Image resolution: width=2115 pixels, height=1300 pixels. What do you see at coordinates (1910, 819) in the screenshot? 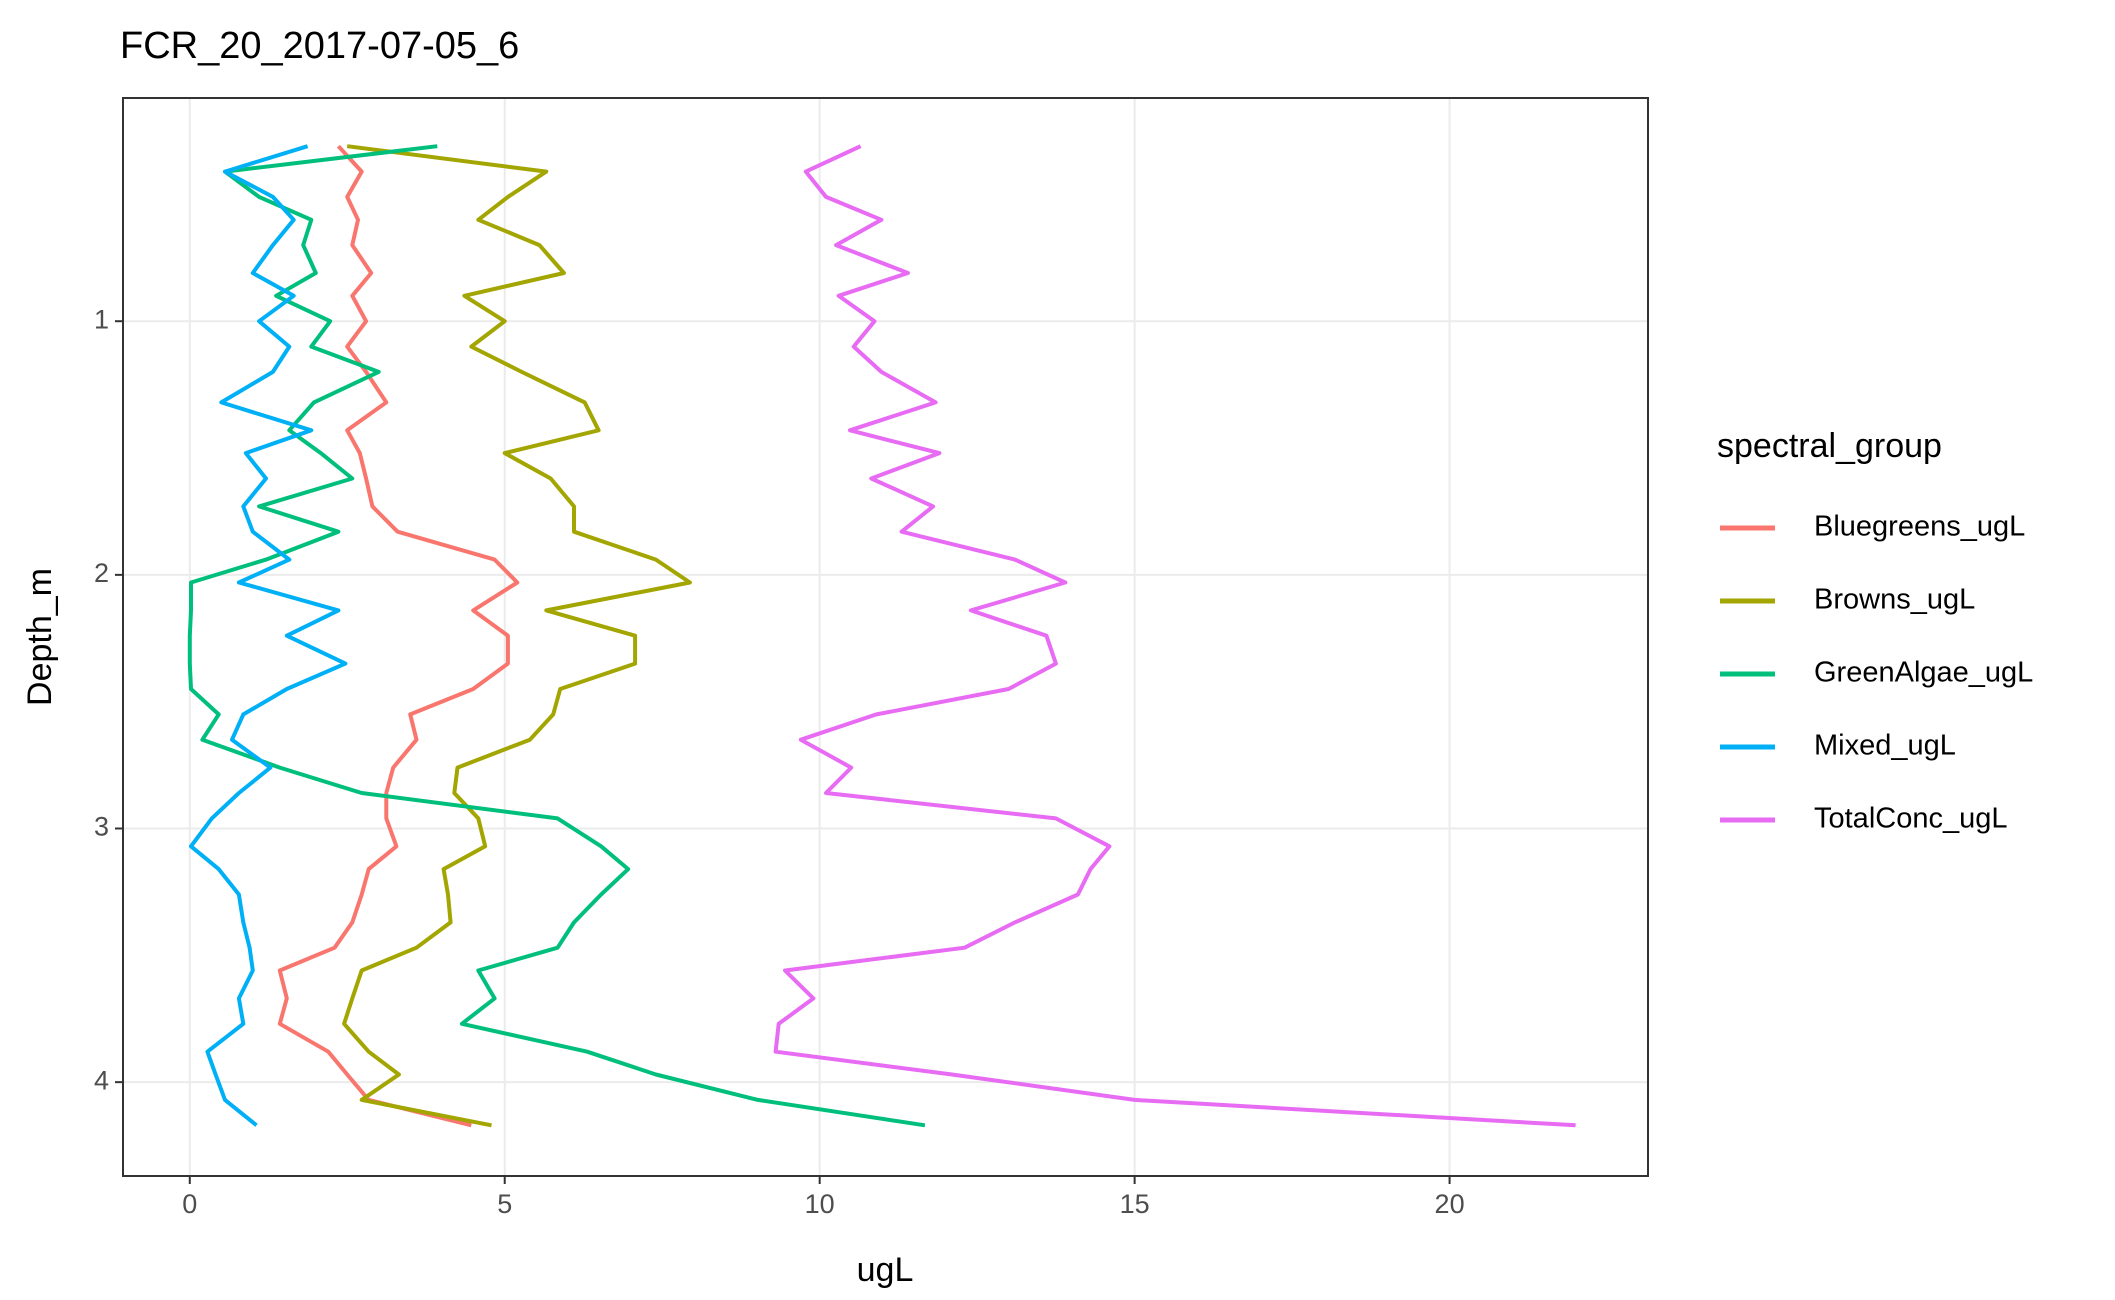
I see `legend-label: TotalConc_ugL` at bounding box center [1910, 819].